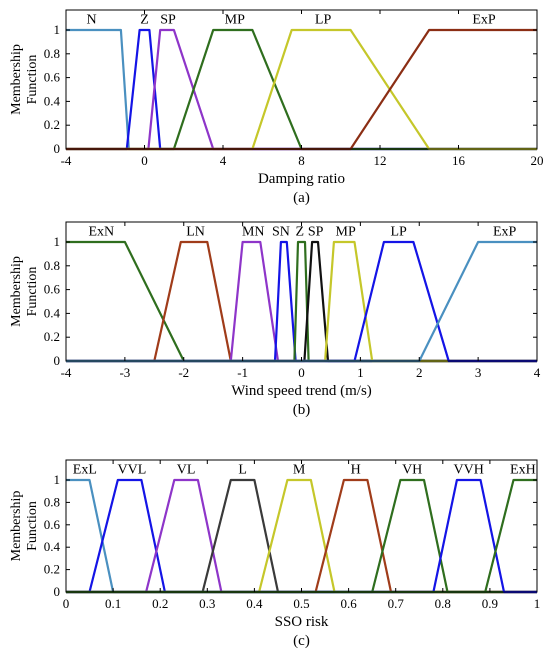 The height and width of the screenshot is (657, 550). Describe the element at coordinates (301, 160) in the screenshot. I see `x-tick-label: 8` at that location.